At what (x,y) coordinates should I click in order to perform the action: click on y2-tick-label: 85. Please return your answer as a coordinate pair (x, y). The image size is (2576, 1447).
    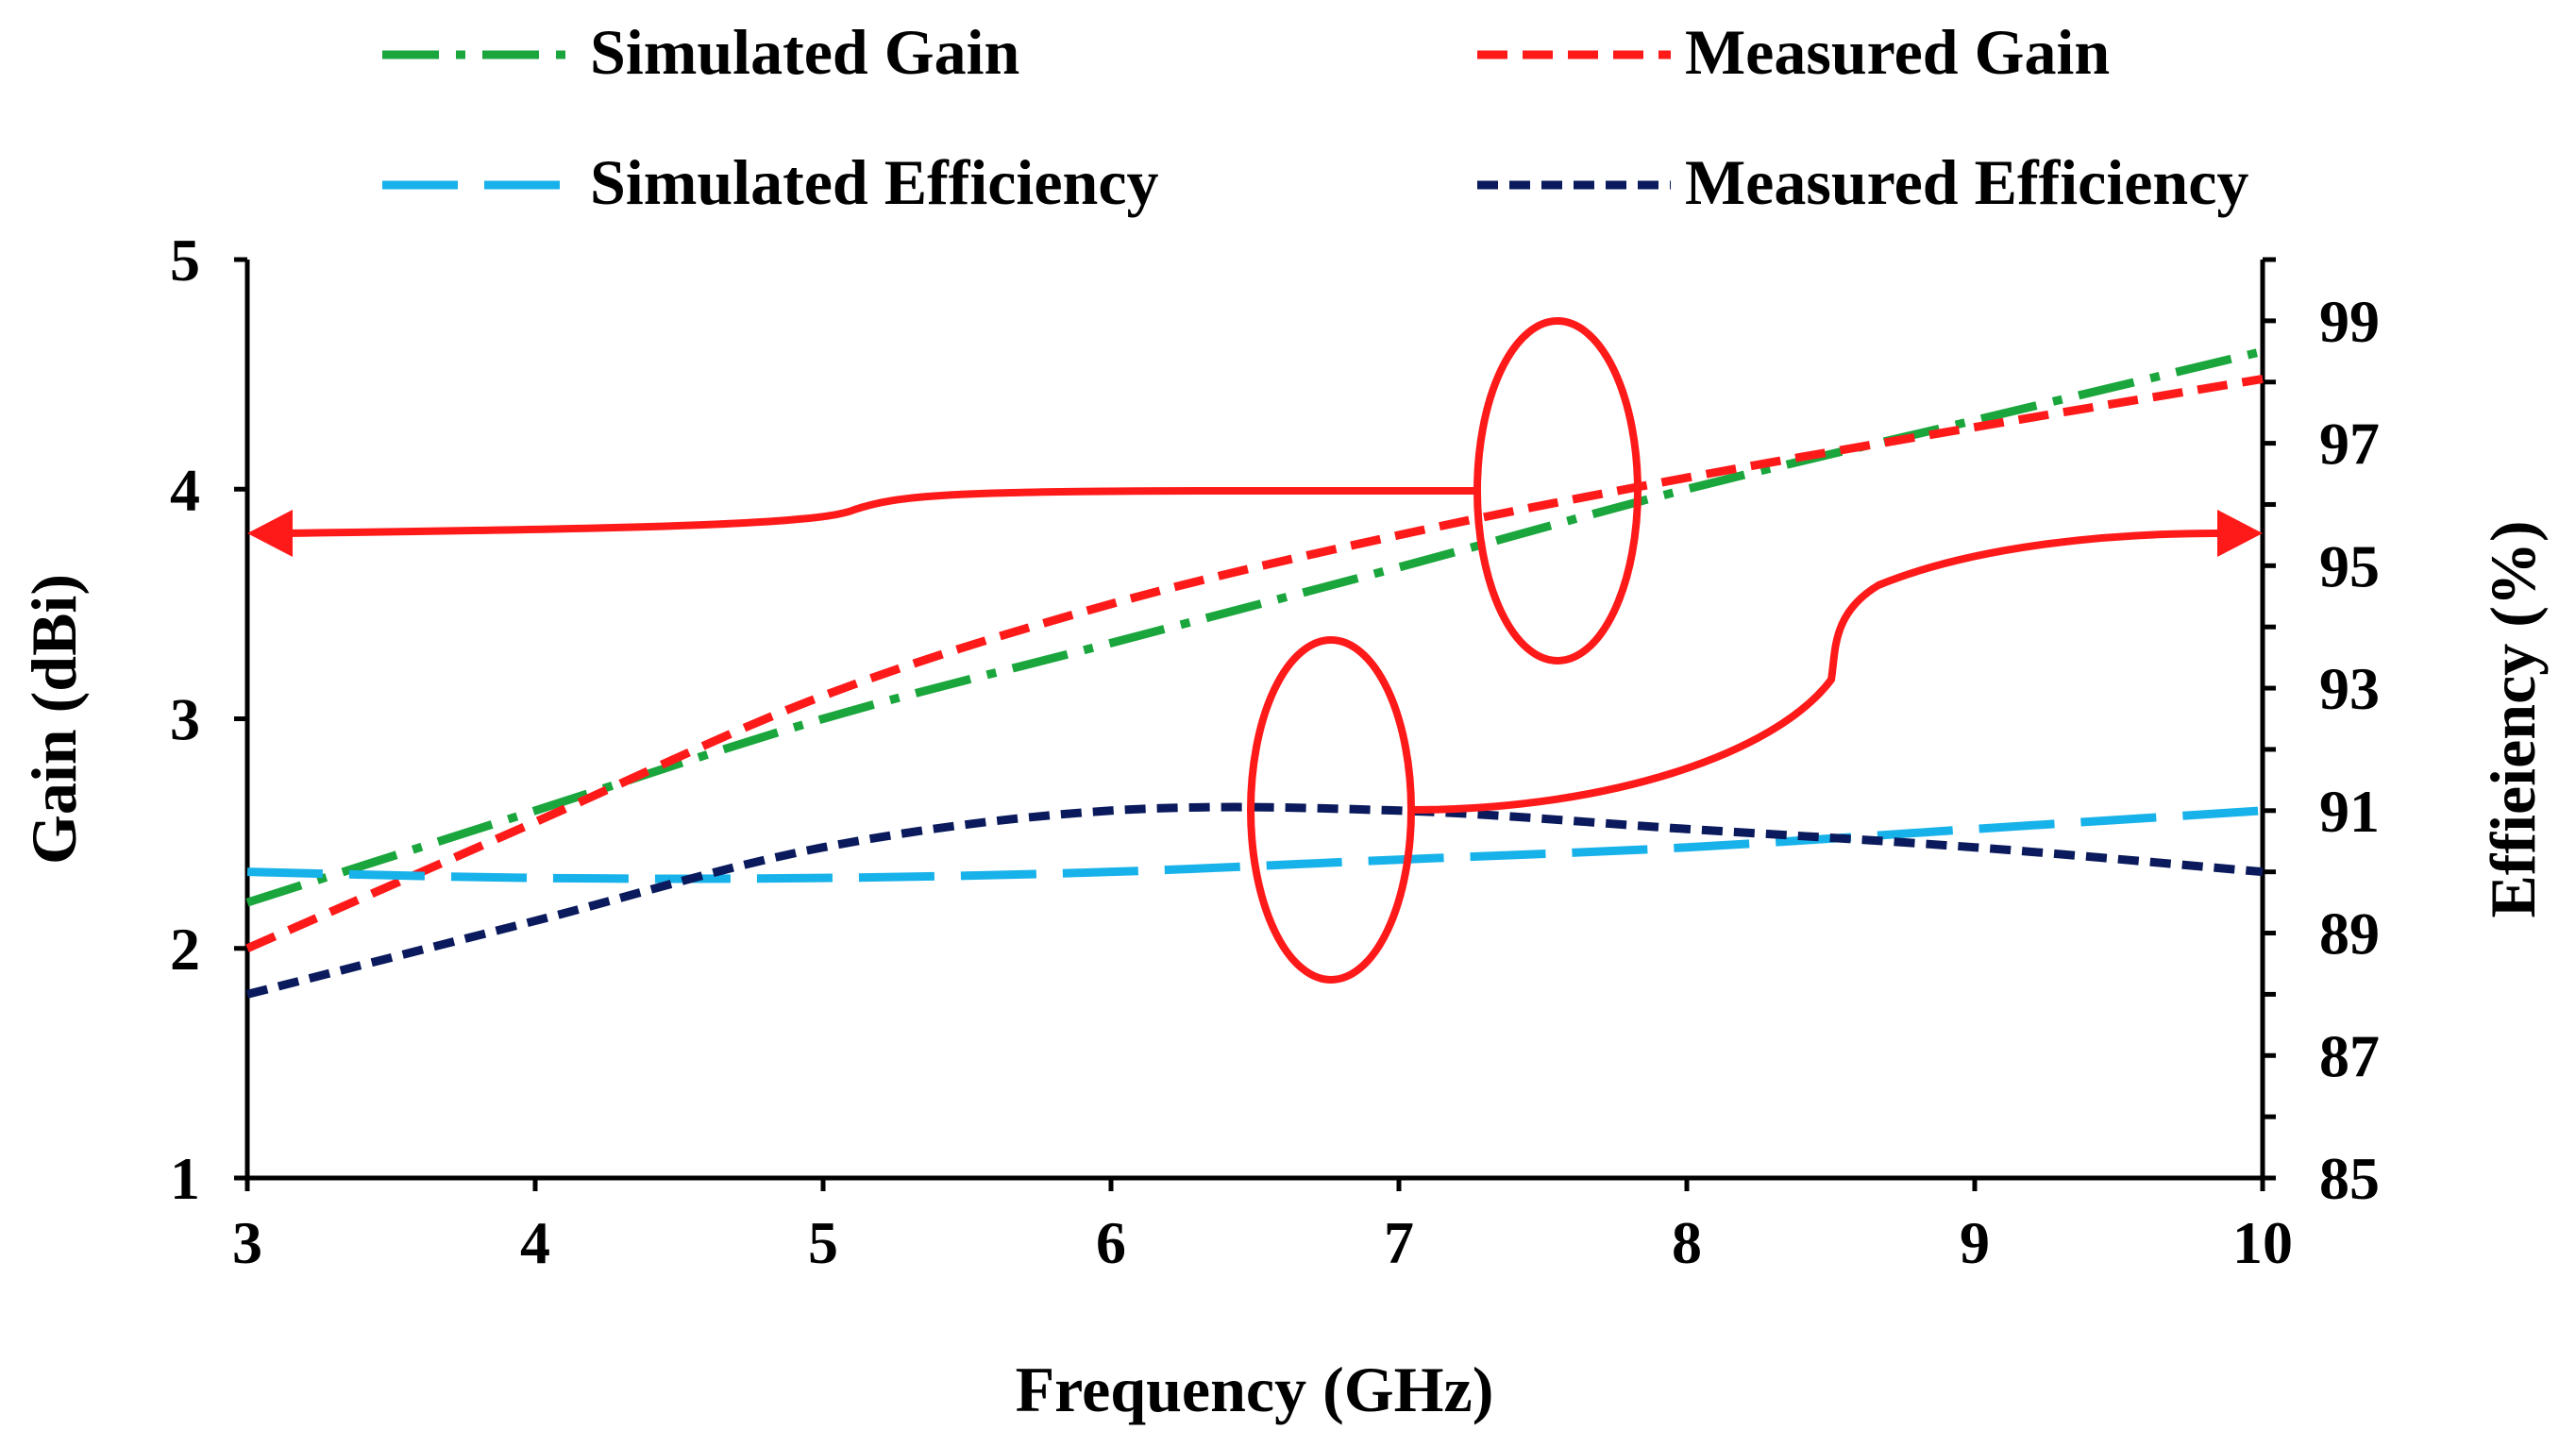
    Looking at the image, I should click on (2349, 1178).